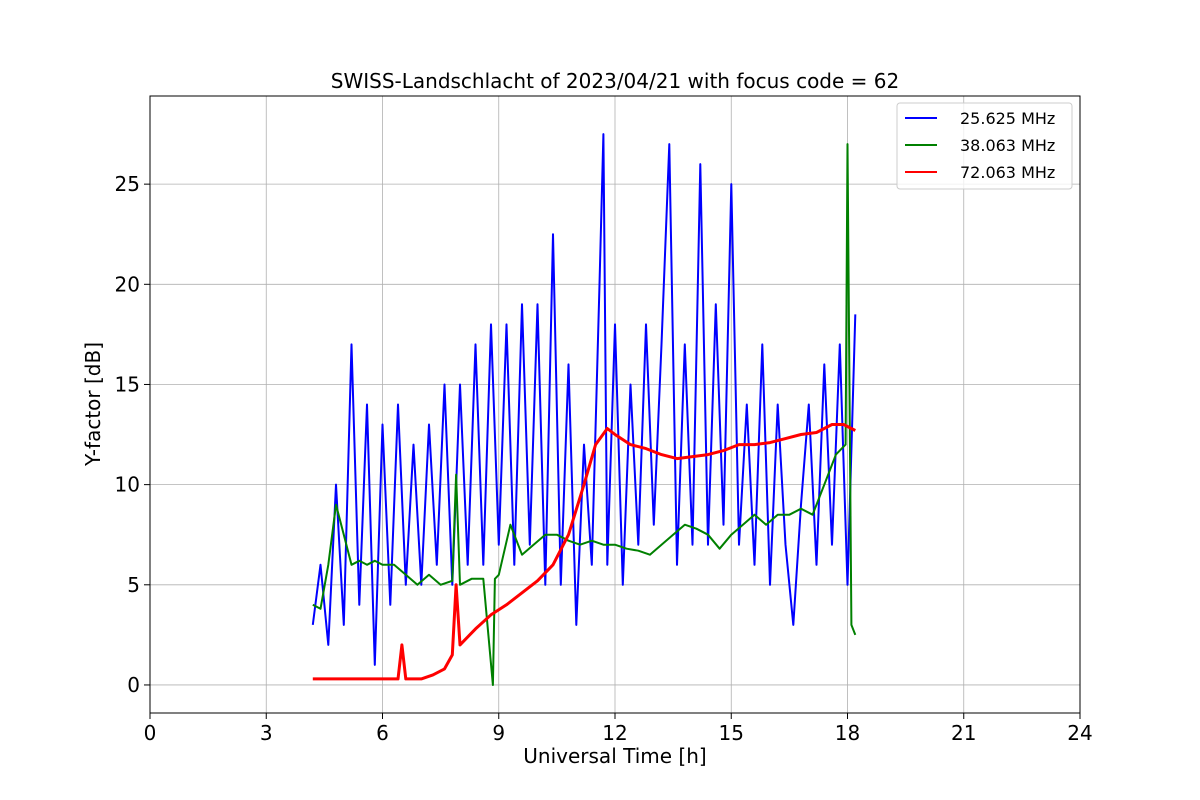 This screenshot has width=1200, height=800. What do you see at coordinates (127, 384) in the screenshot?
I see `y-tick-label: 15` at bounding box center [127, 384].